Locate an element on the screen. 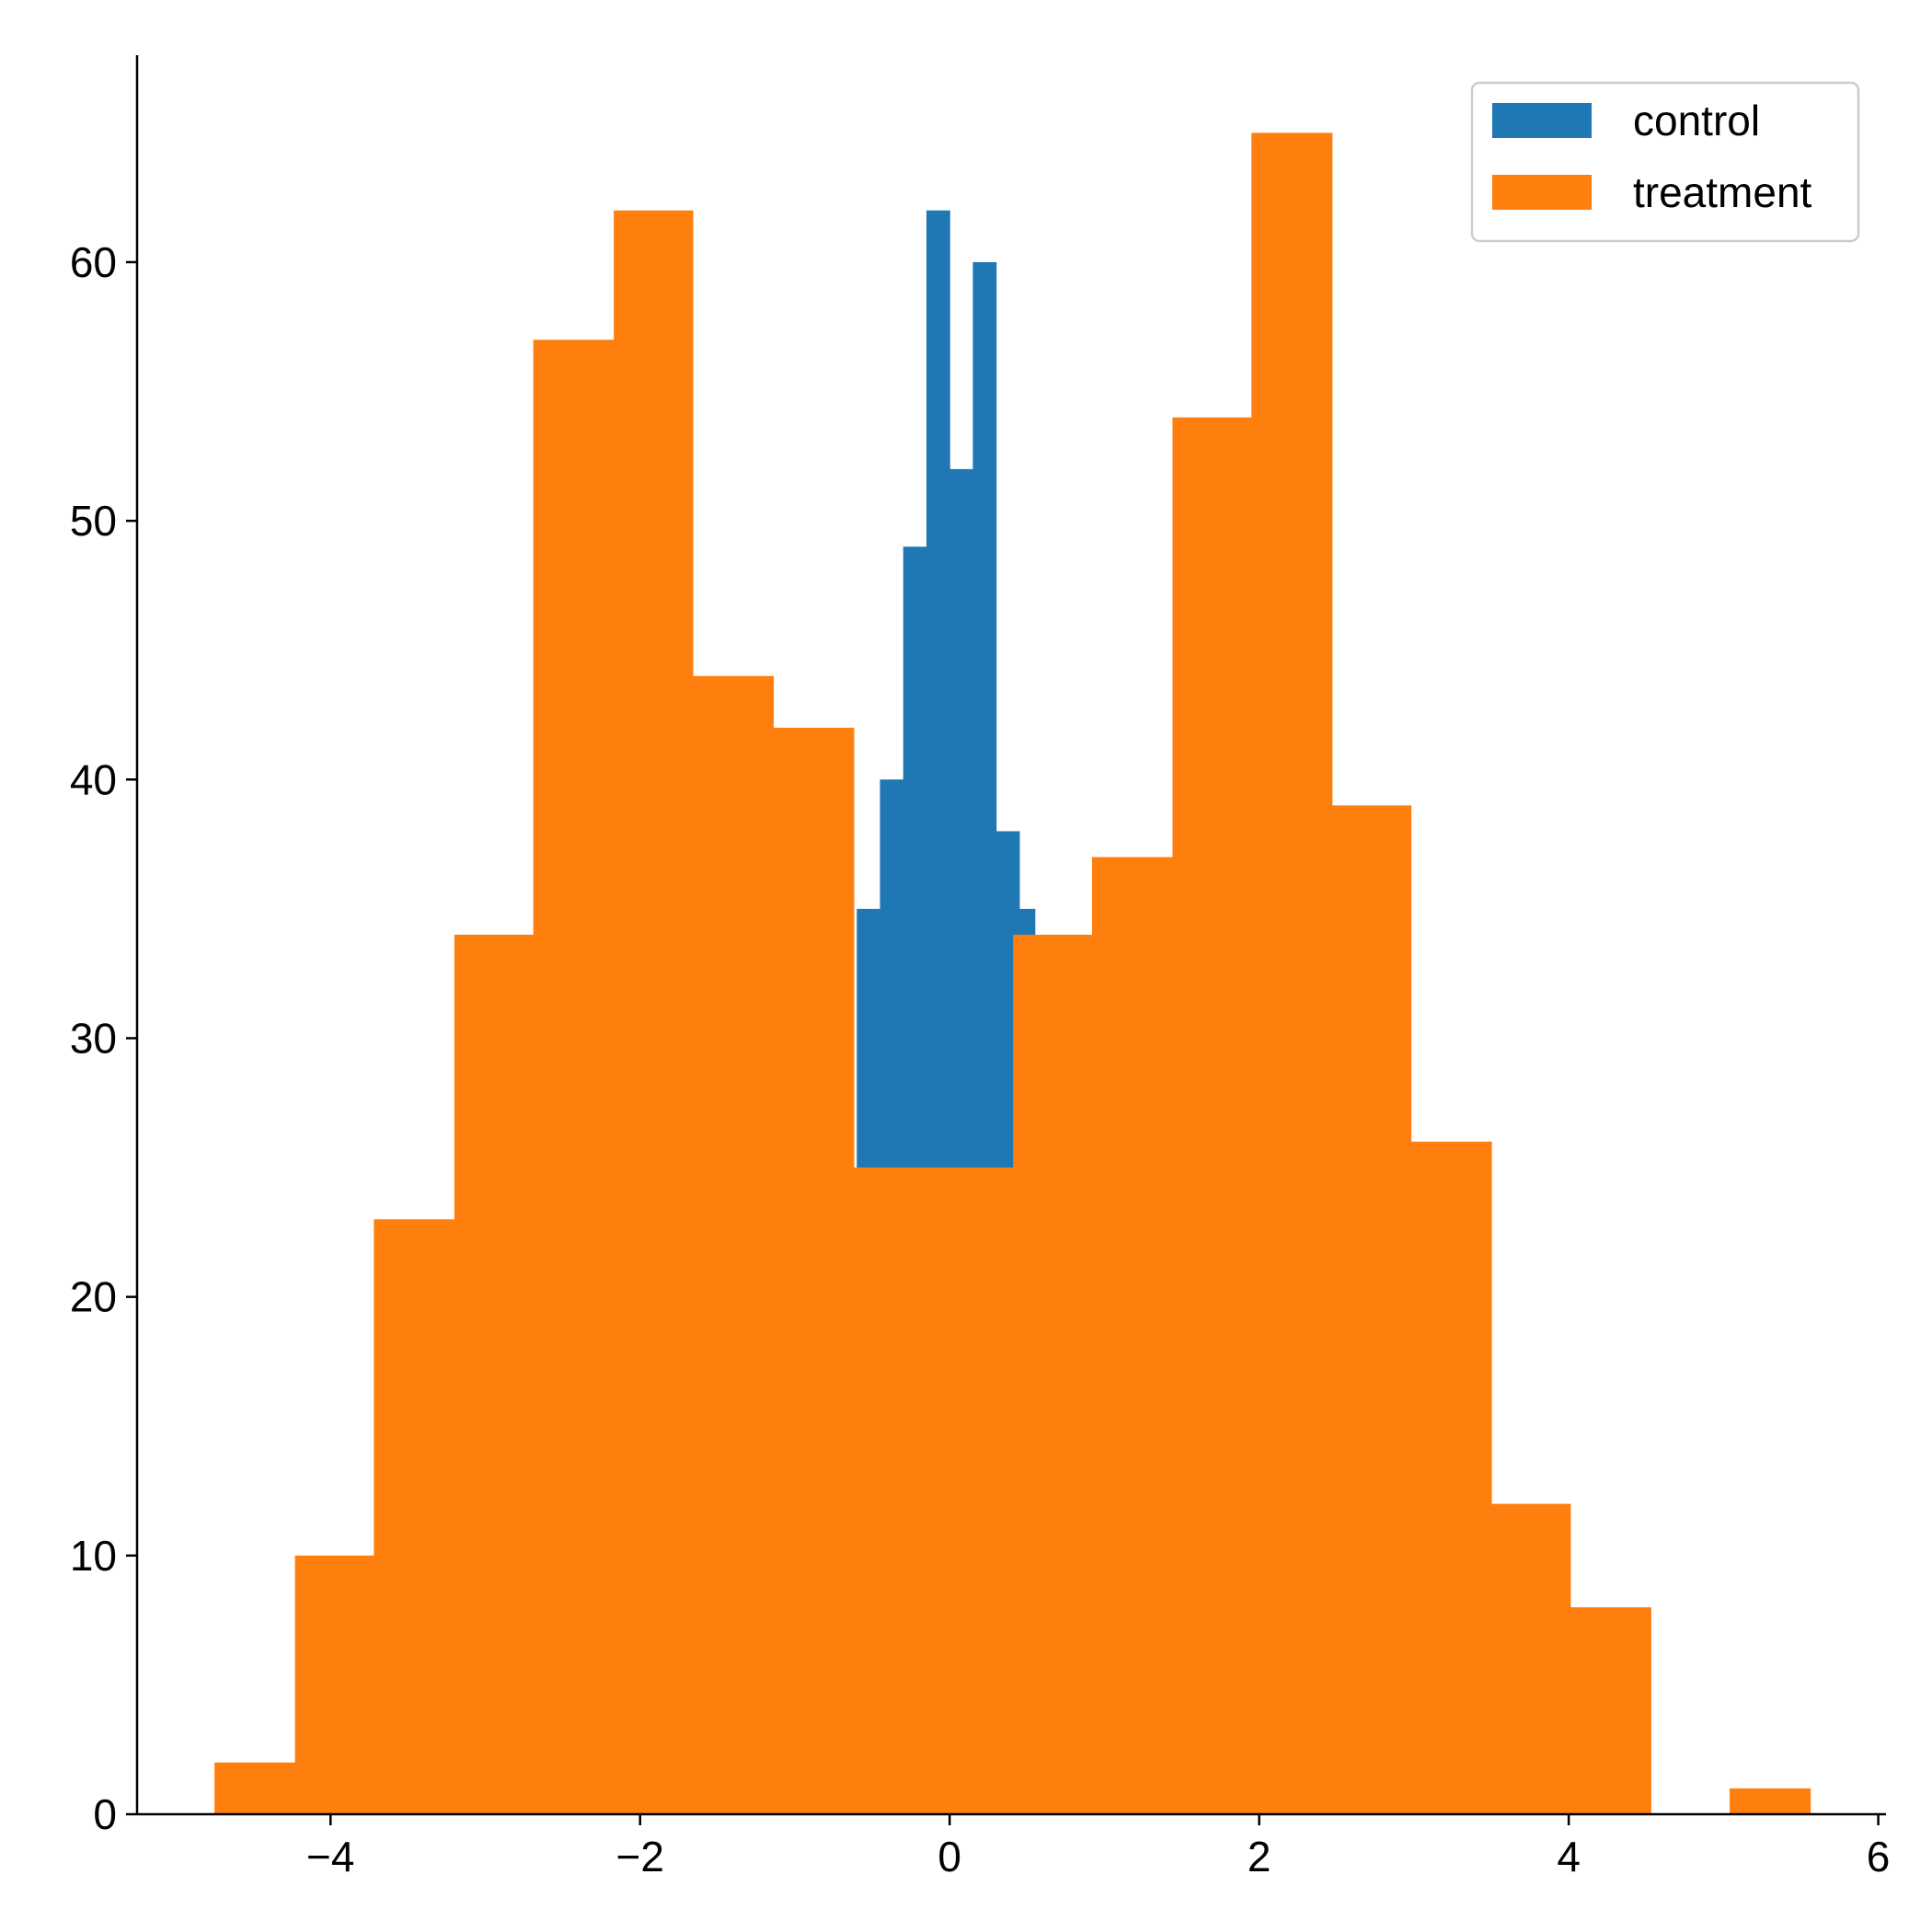 The image size is (1932, 1932). treatment-legend-swatch is located at coordinates (1542, 192).